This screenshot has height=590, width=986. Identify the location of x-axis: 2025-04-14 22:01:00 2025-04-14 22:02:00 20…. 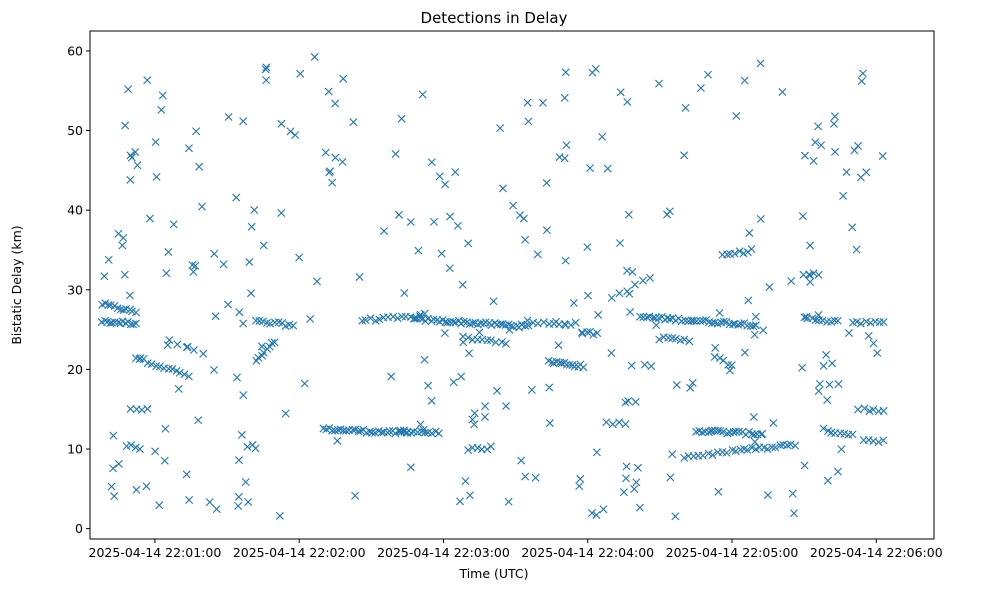
(516, 549).